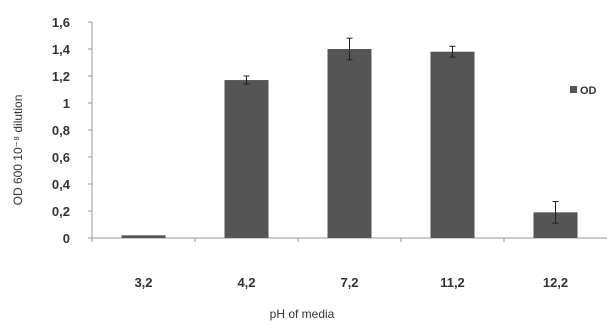 The image size is (607, 323). What do you see at coordinates (66, 103) in the screenshot?
I see `y-tick-label: 1` at bounding box center [66, 103].